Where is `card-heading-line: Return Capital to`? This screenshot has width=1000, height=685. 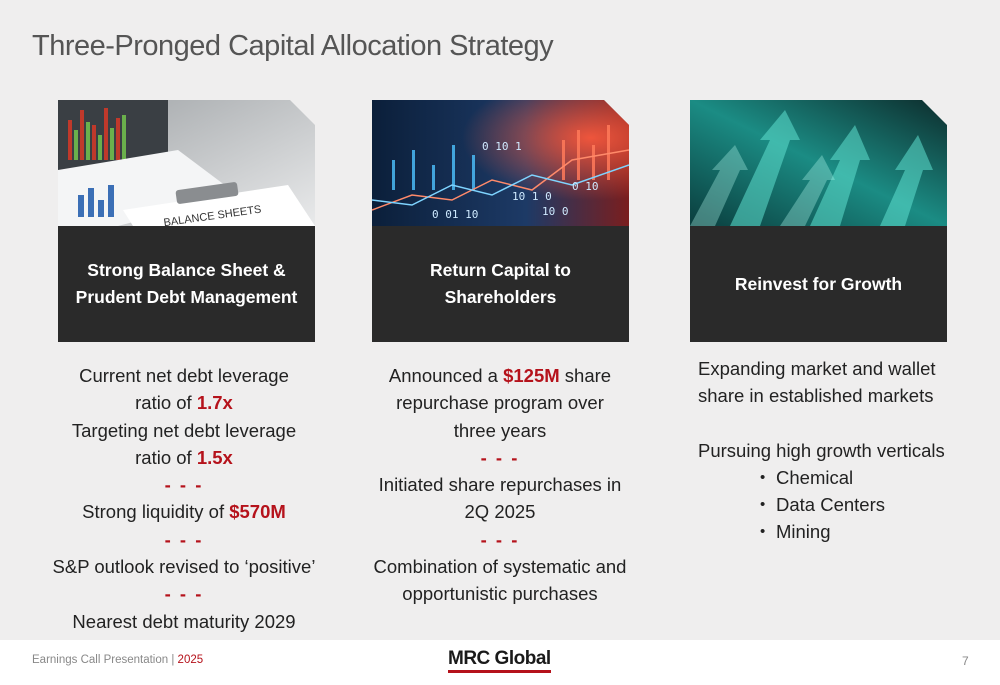
card-heading-line: Return Capital to is located at coordinates (500, 270).